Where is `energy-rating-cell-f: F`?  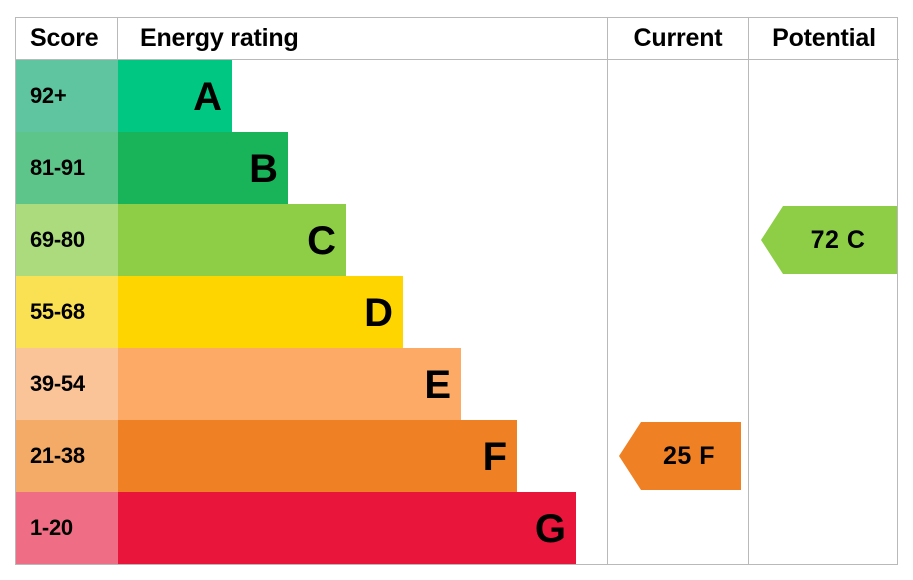 energy-rating-cell-f: F is located at coordinates (363, 456).